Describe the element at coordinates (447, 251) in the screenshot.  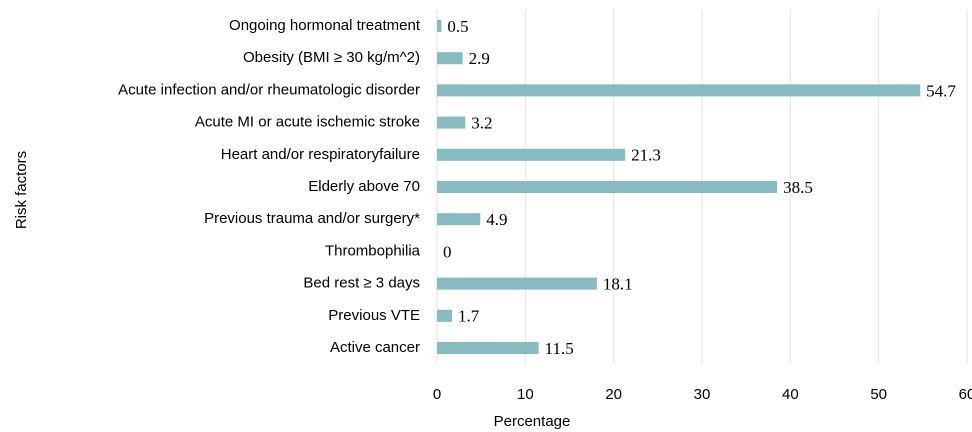
I see `data-label: 0` at that location.